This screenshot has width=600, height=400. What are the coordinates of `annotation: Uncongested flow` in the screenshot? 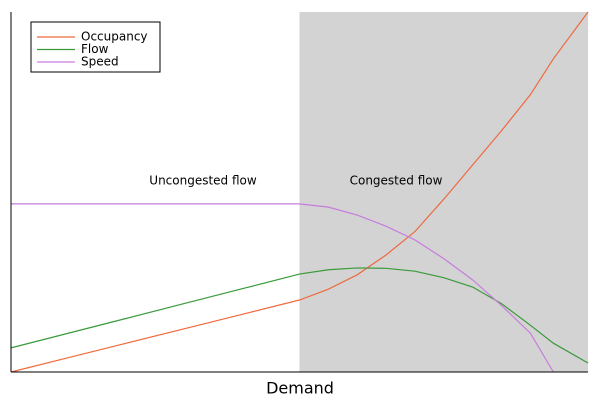 It's located at (203, 181).